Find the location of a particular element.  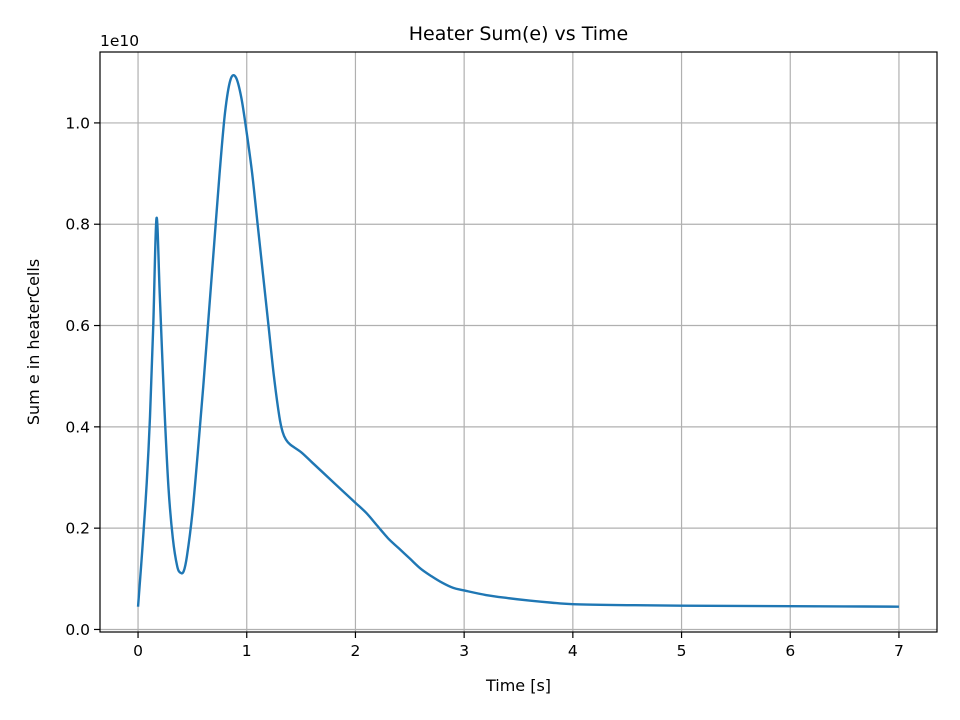

x-tick-label: 2 is located at coordinates (356, 651).